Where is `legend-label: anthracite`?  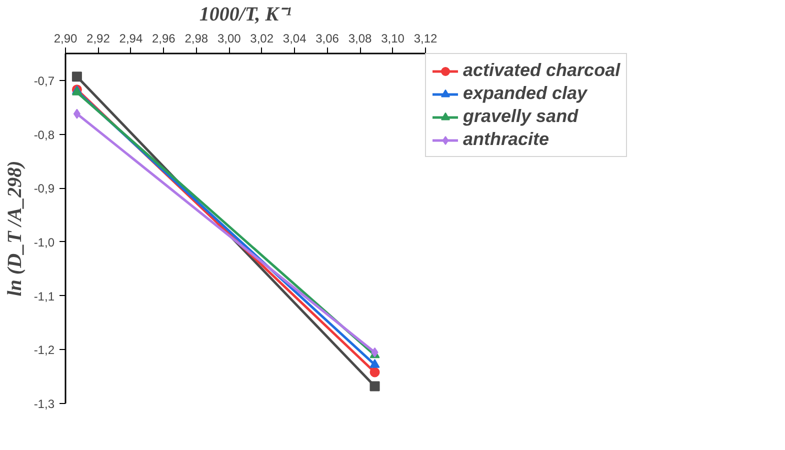 legend-label: anthracite is located at coordinates (506, 139).